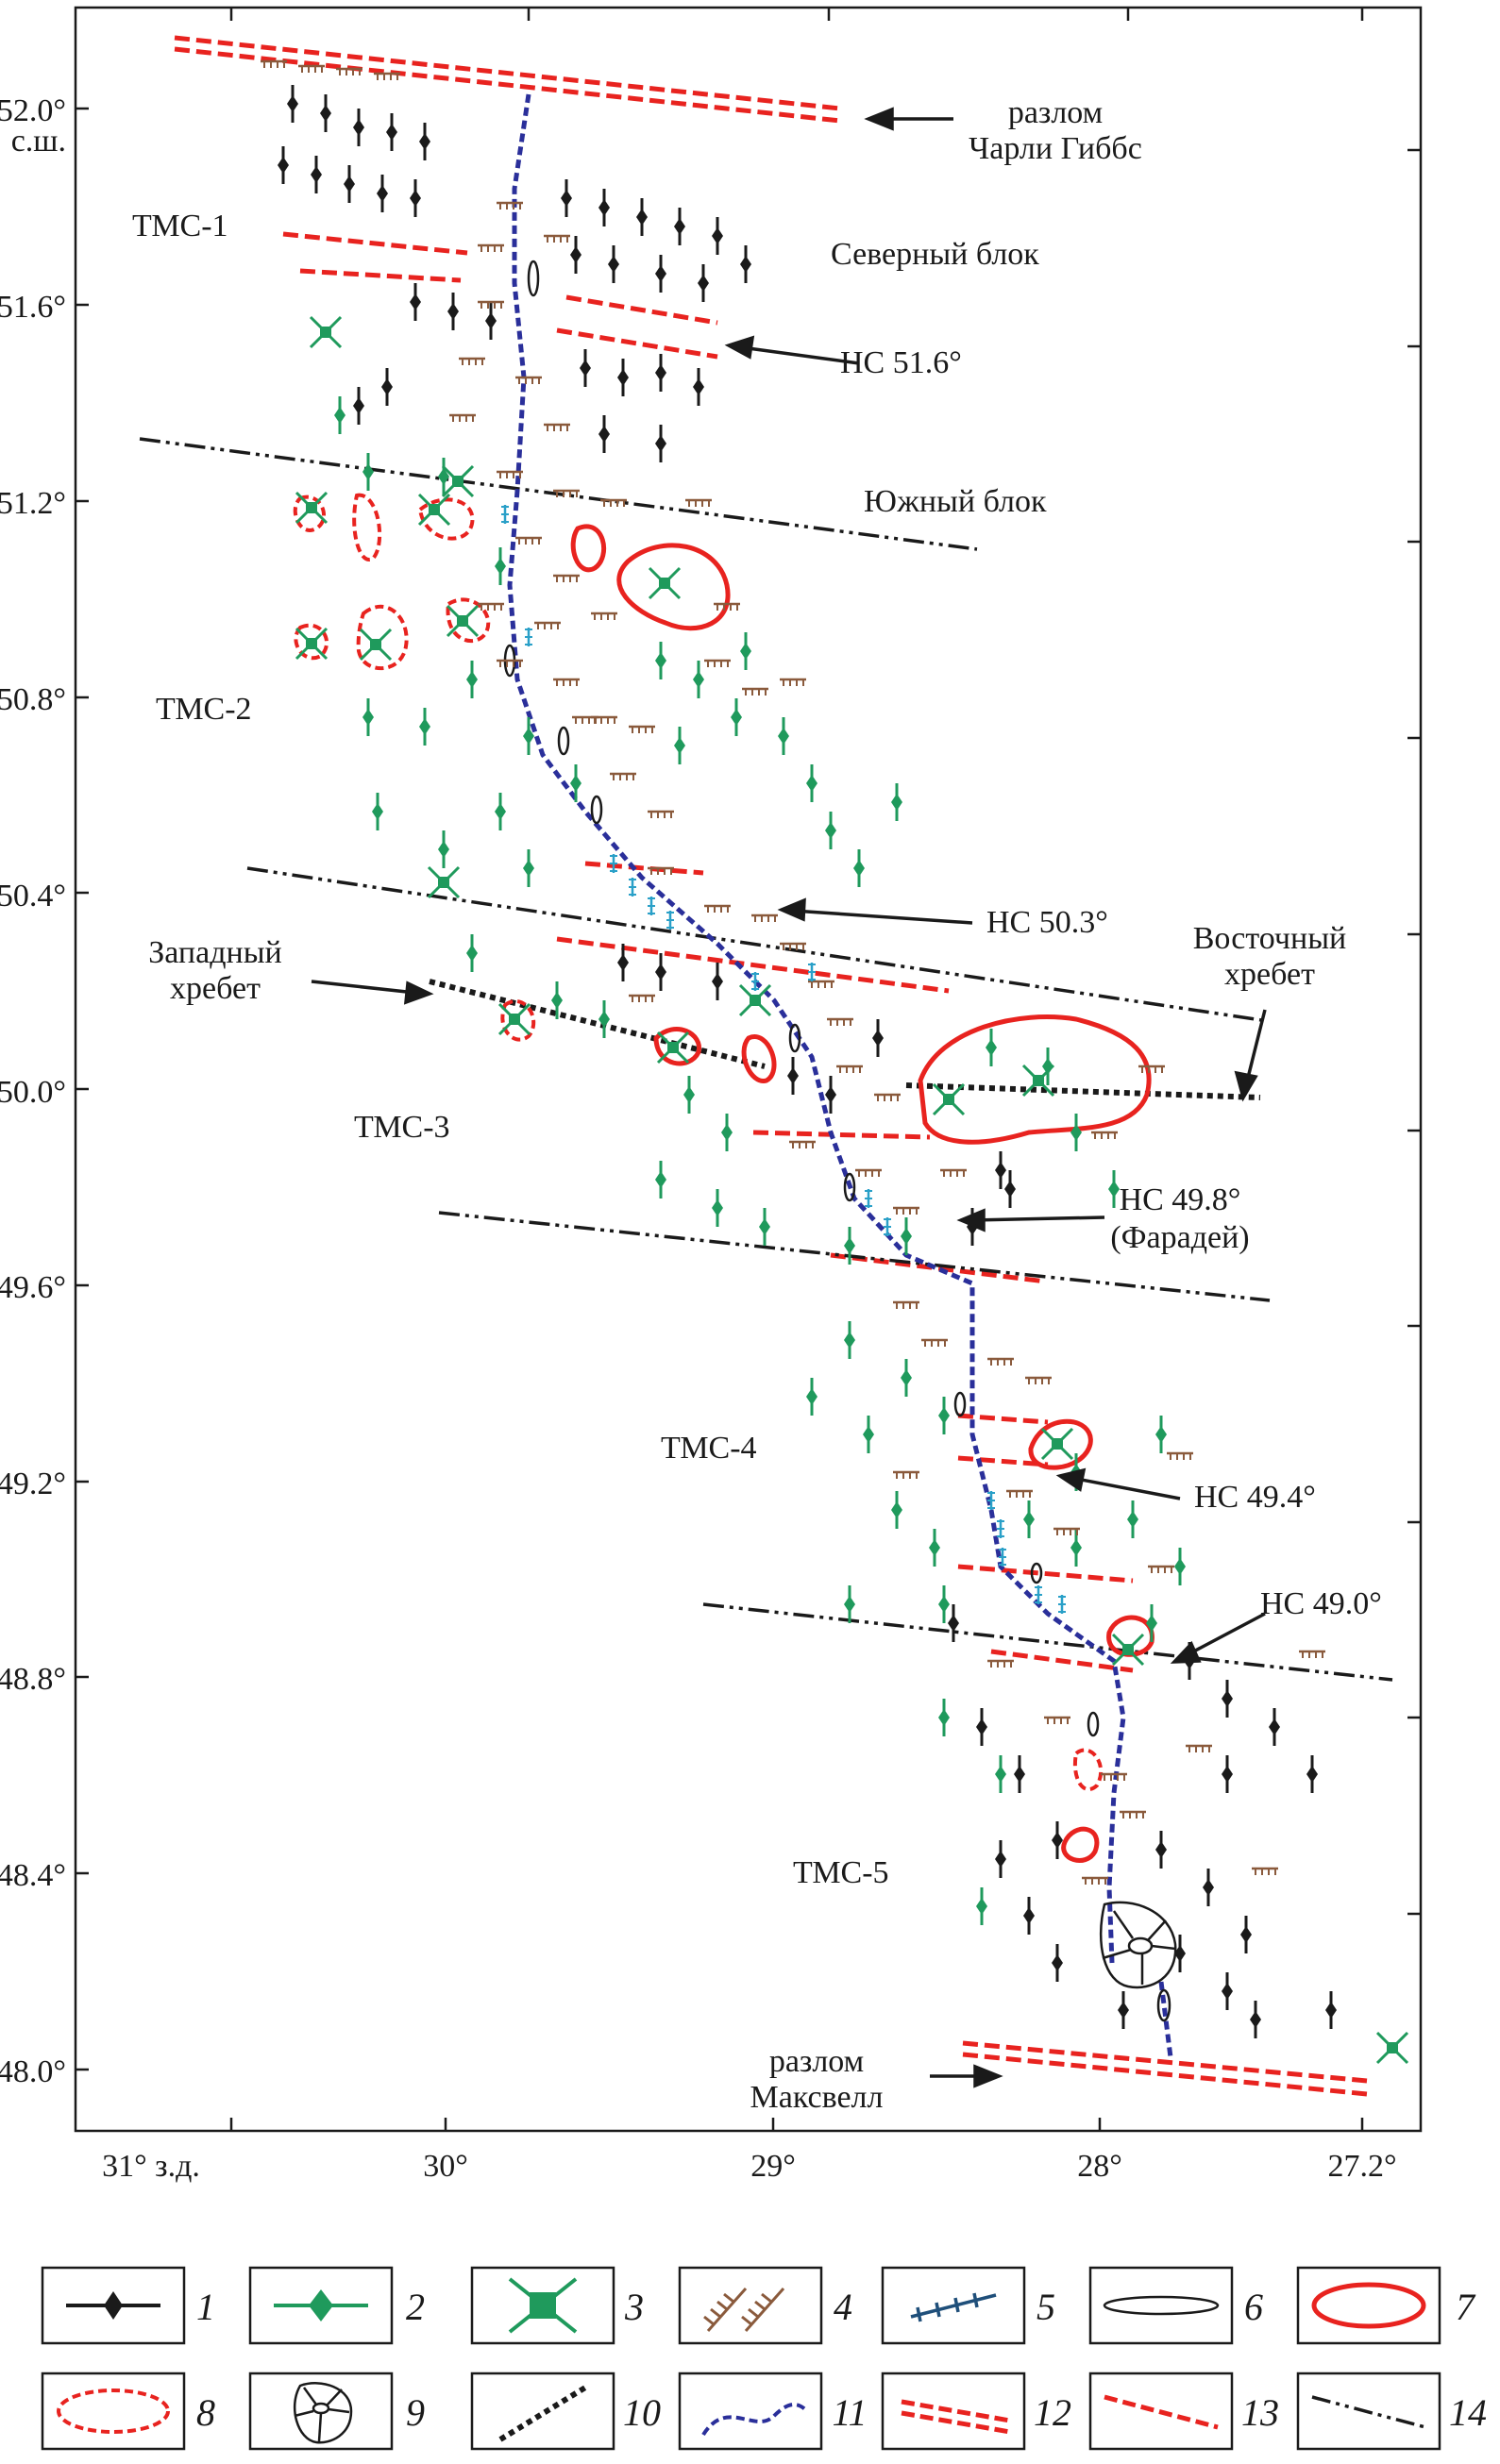  What do you see at coordinates (1468, 2412) in the screenshot?
I see `legend-num: 14` at bounding box center [1468, 2412].